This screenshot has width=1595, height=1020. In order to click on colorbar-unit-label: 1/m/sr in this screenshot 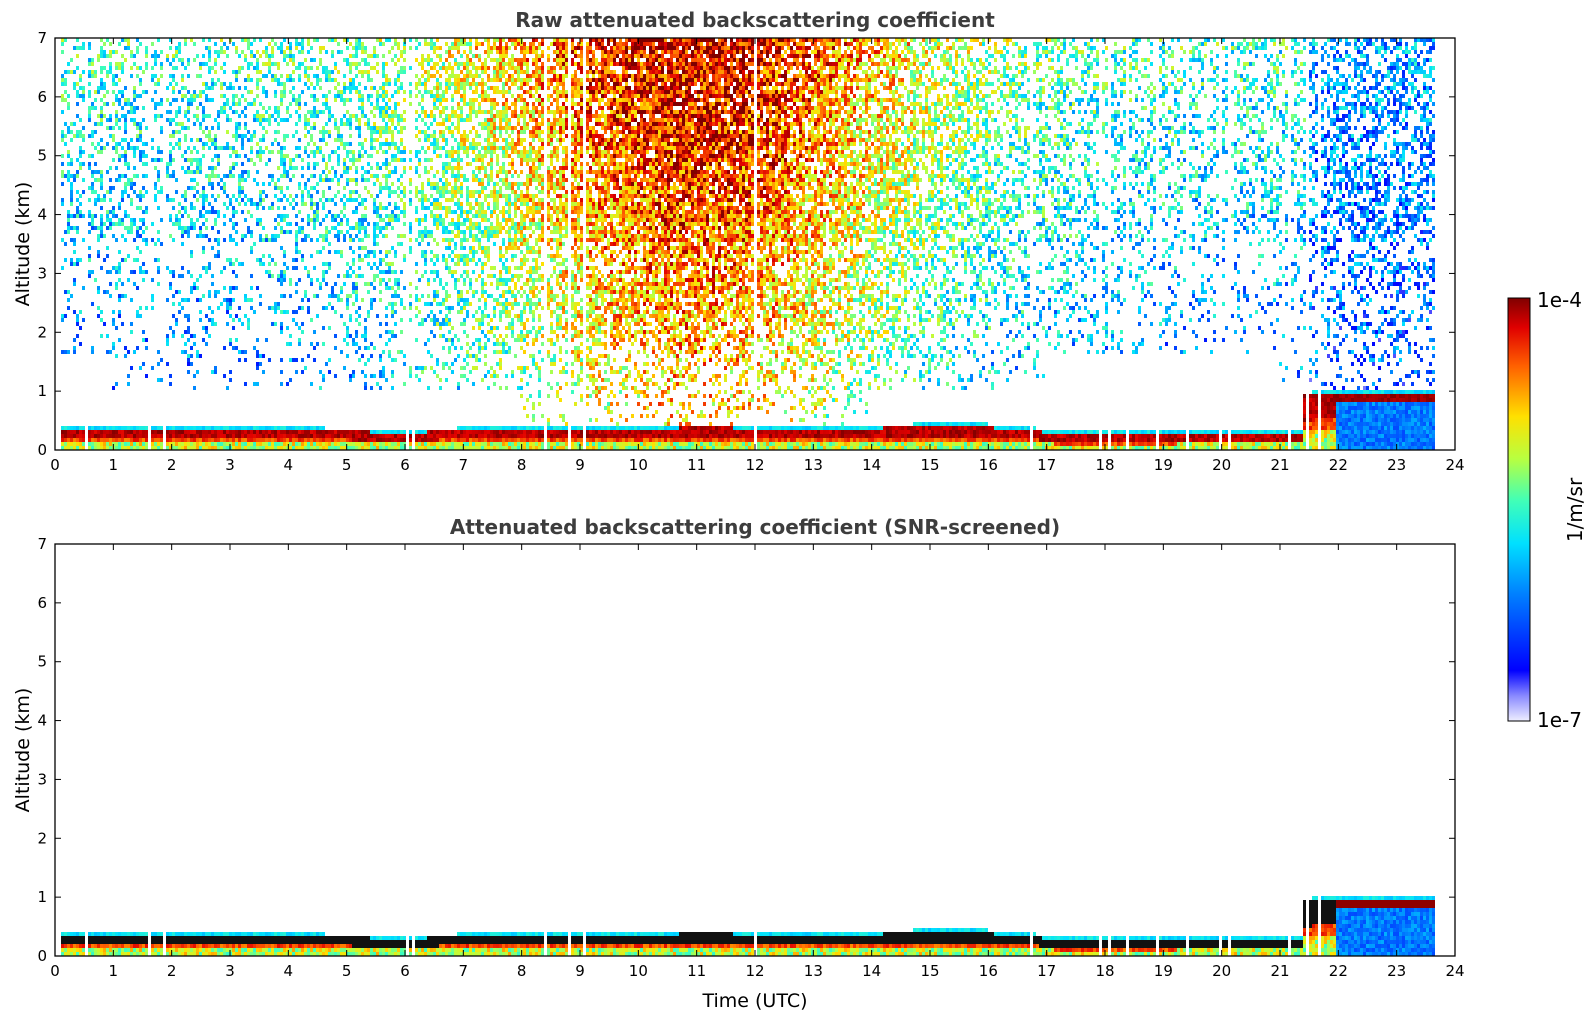, I will do `click(1575, 509)`.